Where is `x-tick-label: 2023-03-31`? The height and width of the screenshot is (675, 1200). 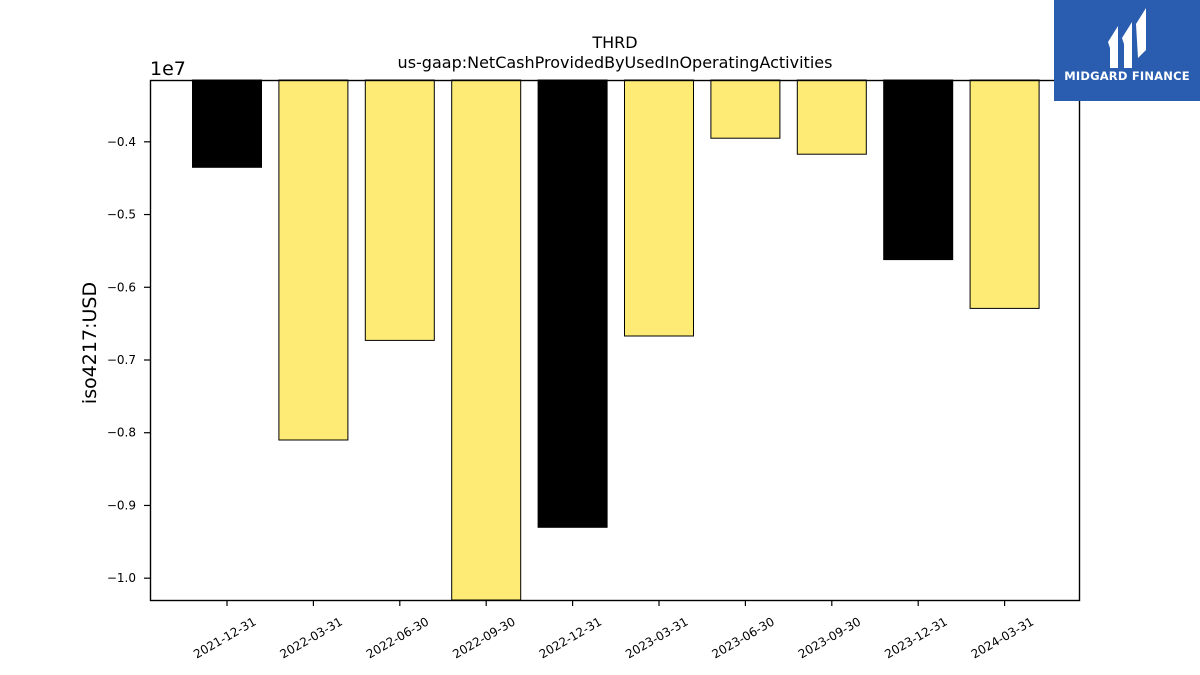 x-tick-label: 2023-03-31 is located at coordinates (656, 637).